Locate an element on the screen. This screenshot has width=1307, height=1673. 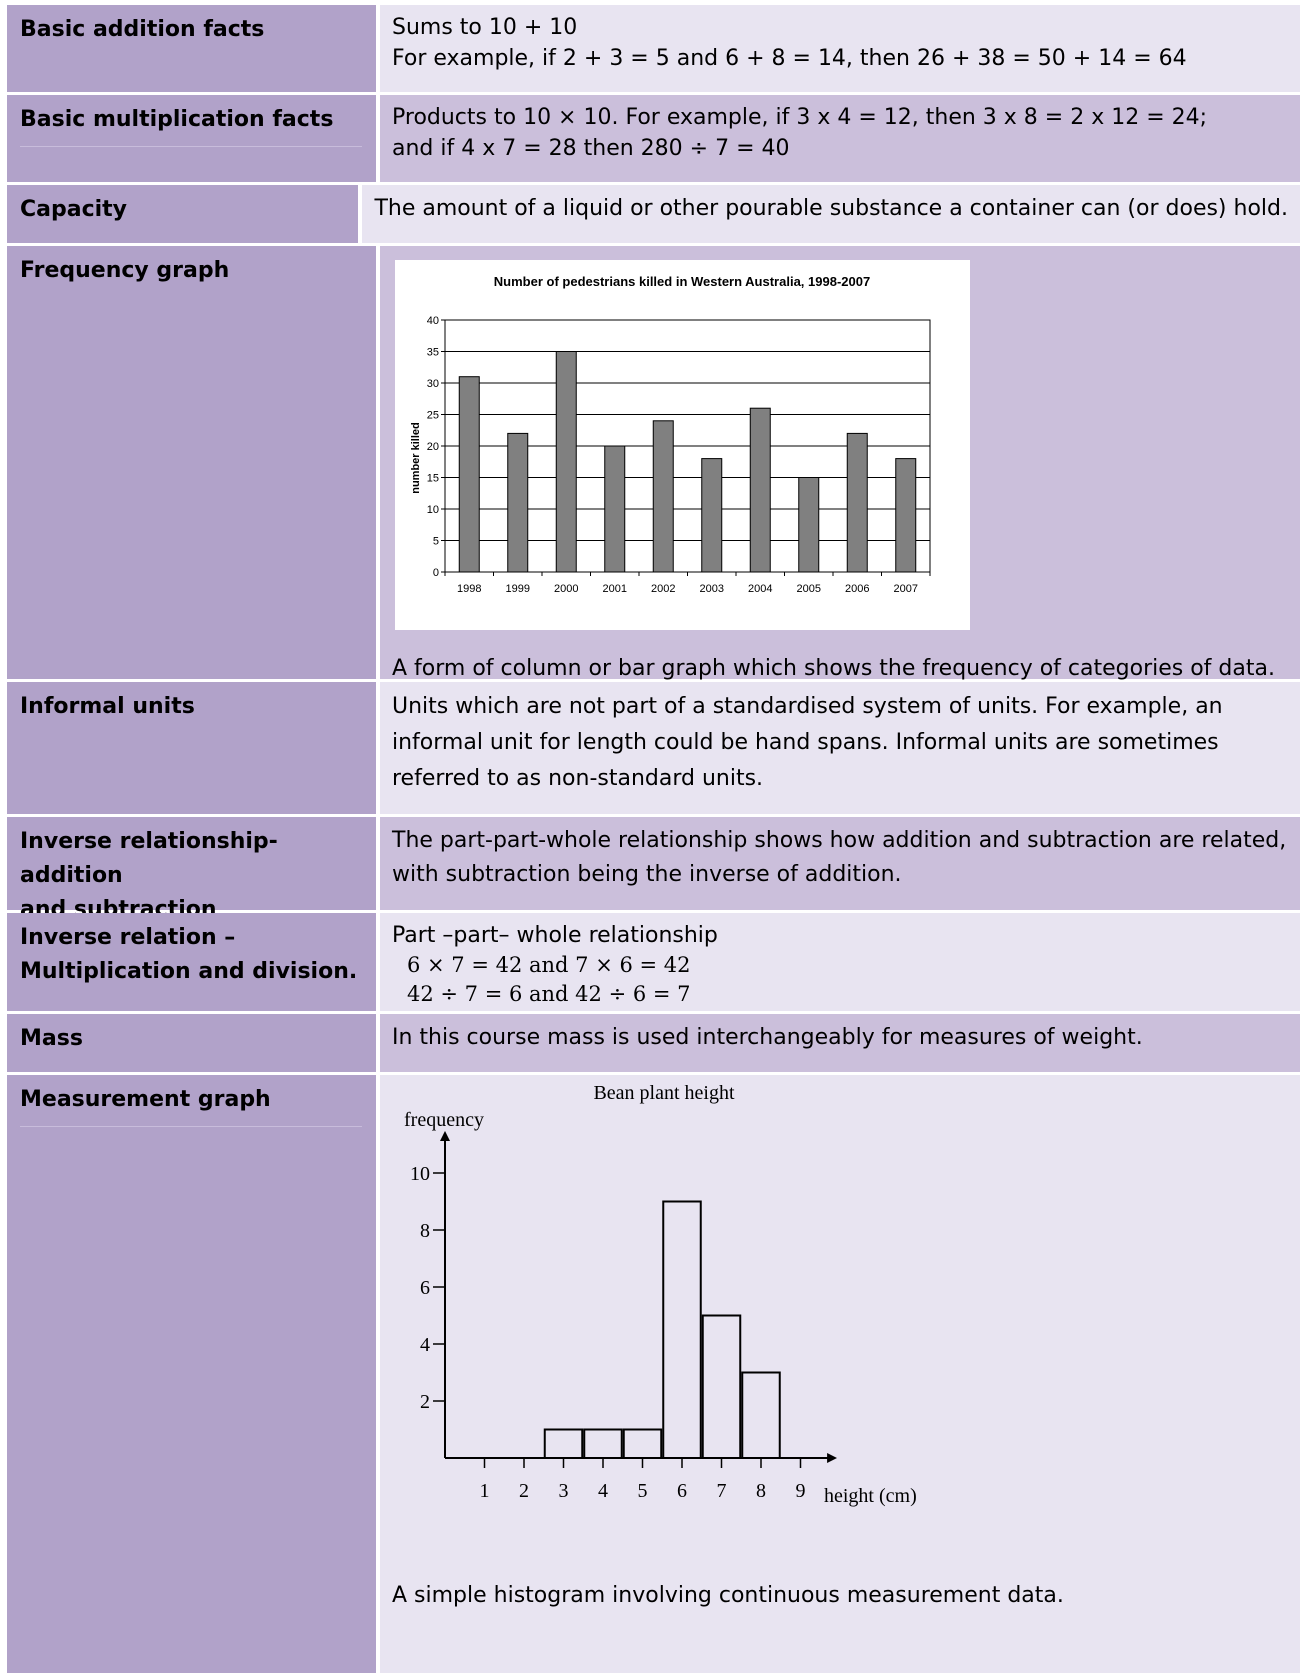
term-cell: Basic addition facts is located at coordinates (193, 48).